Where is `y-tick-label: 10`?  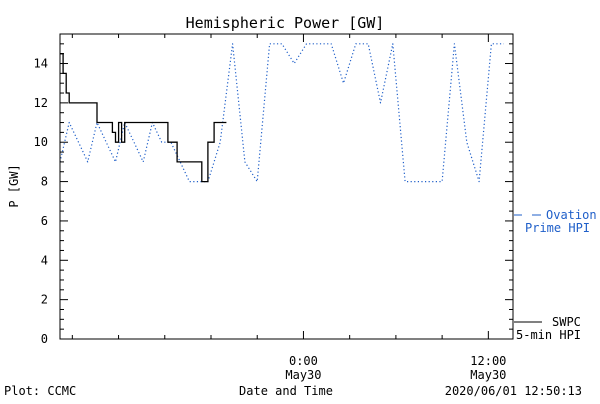
y-tick-label: 10 is located at coordinates (41, 142).